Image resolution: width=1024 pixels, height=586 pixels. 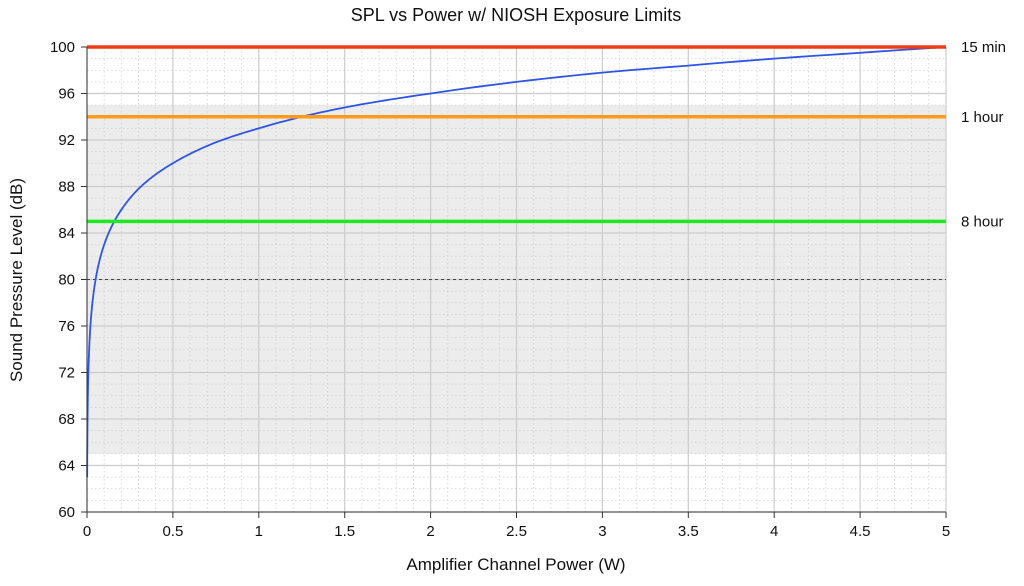 I want to click on chart-title: SPL vs Power w/ NIOSH Exposure Limits, so click(x=516, y=15).